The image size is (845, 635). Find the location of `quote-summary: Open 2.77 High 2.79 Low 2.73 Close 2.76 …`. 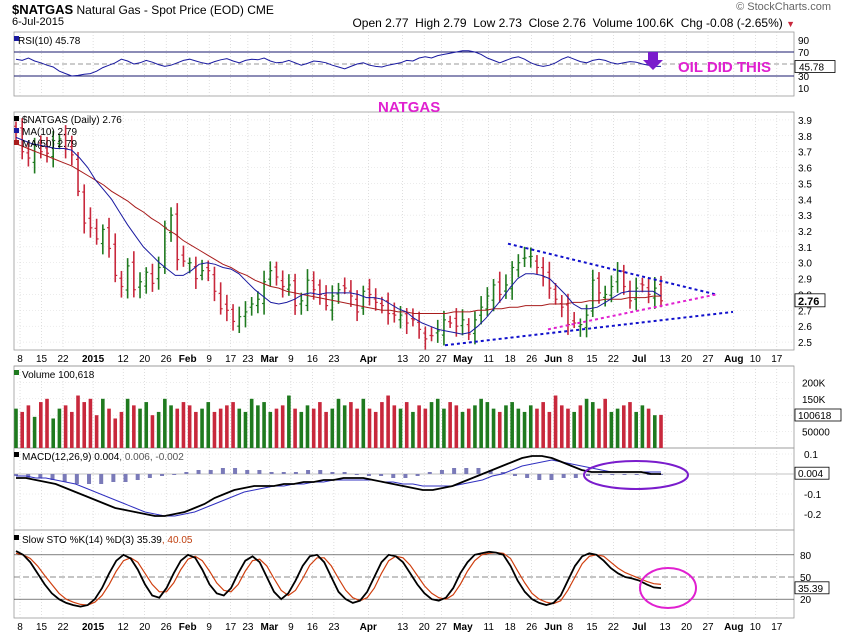

quote-summary: Open 2.77 High 2.79 Low 2.73 Close 2.76 … is located at coordinates (573, 23).